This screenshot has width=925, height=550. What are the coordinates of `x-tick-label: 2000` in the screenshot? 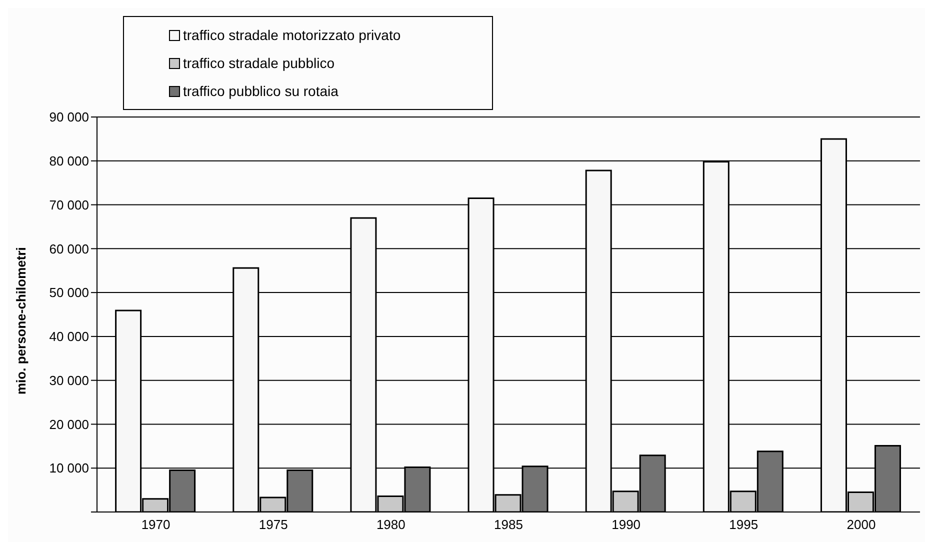 It's located at (861, 524).